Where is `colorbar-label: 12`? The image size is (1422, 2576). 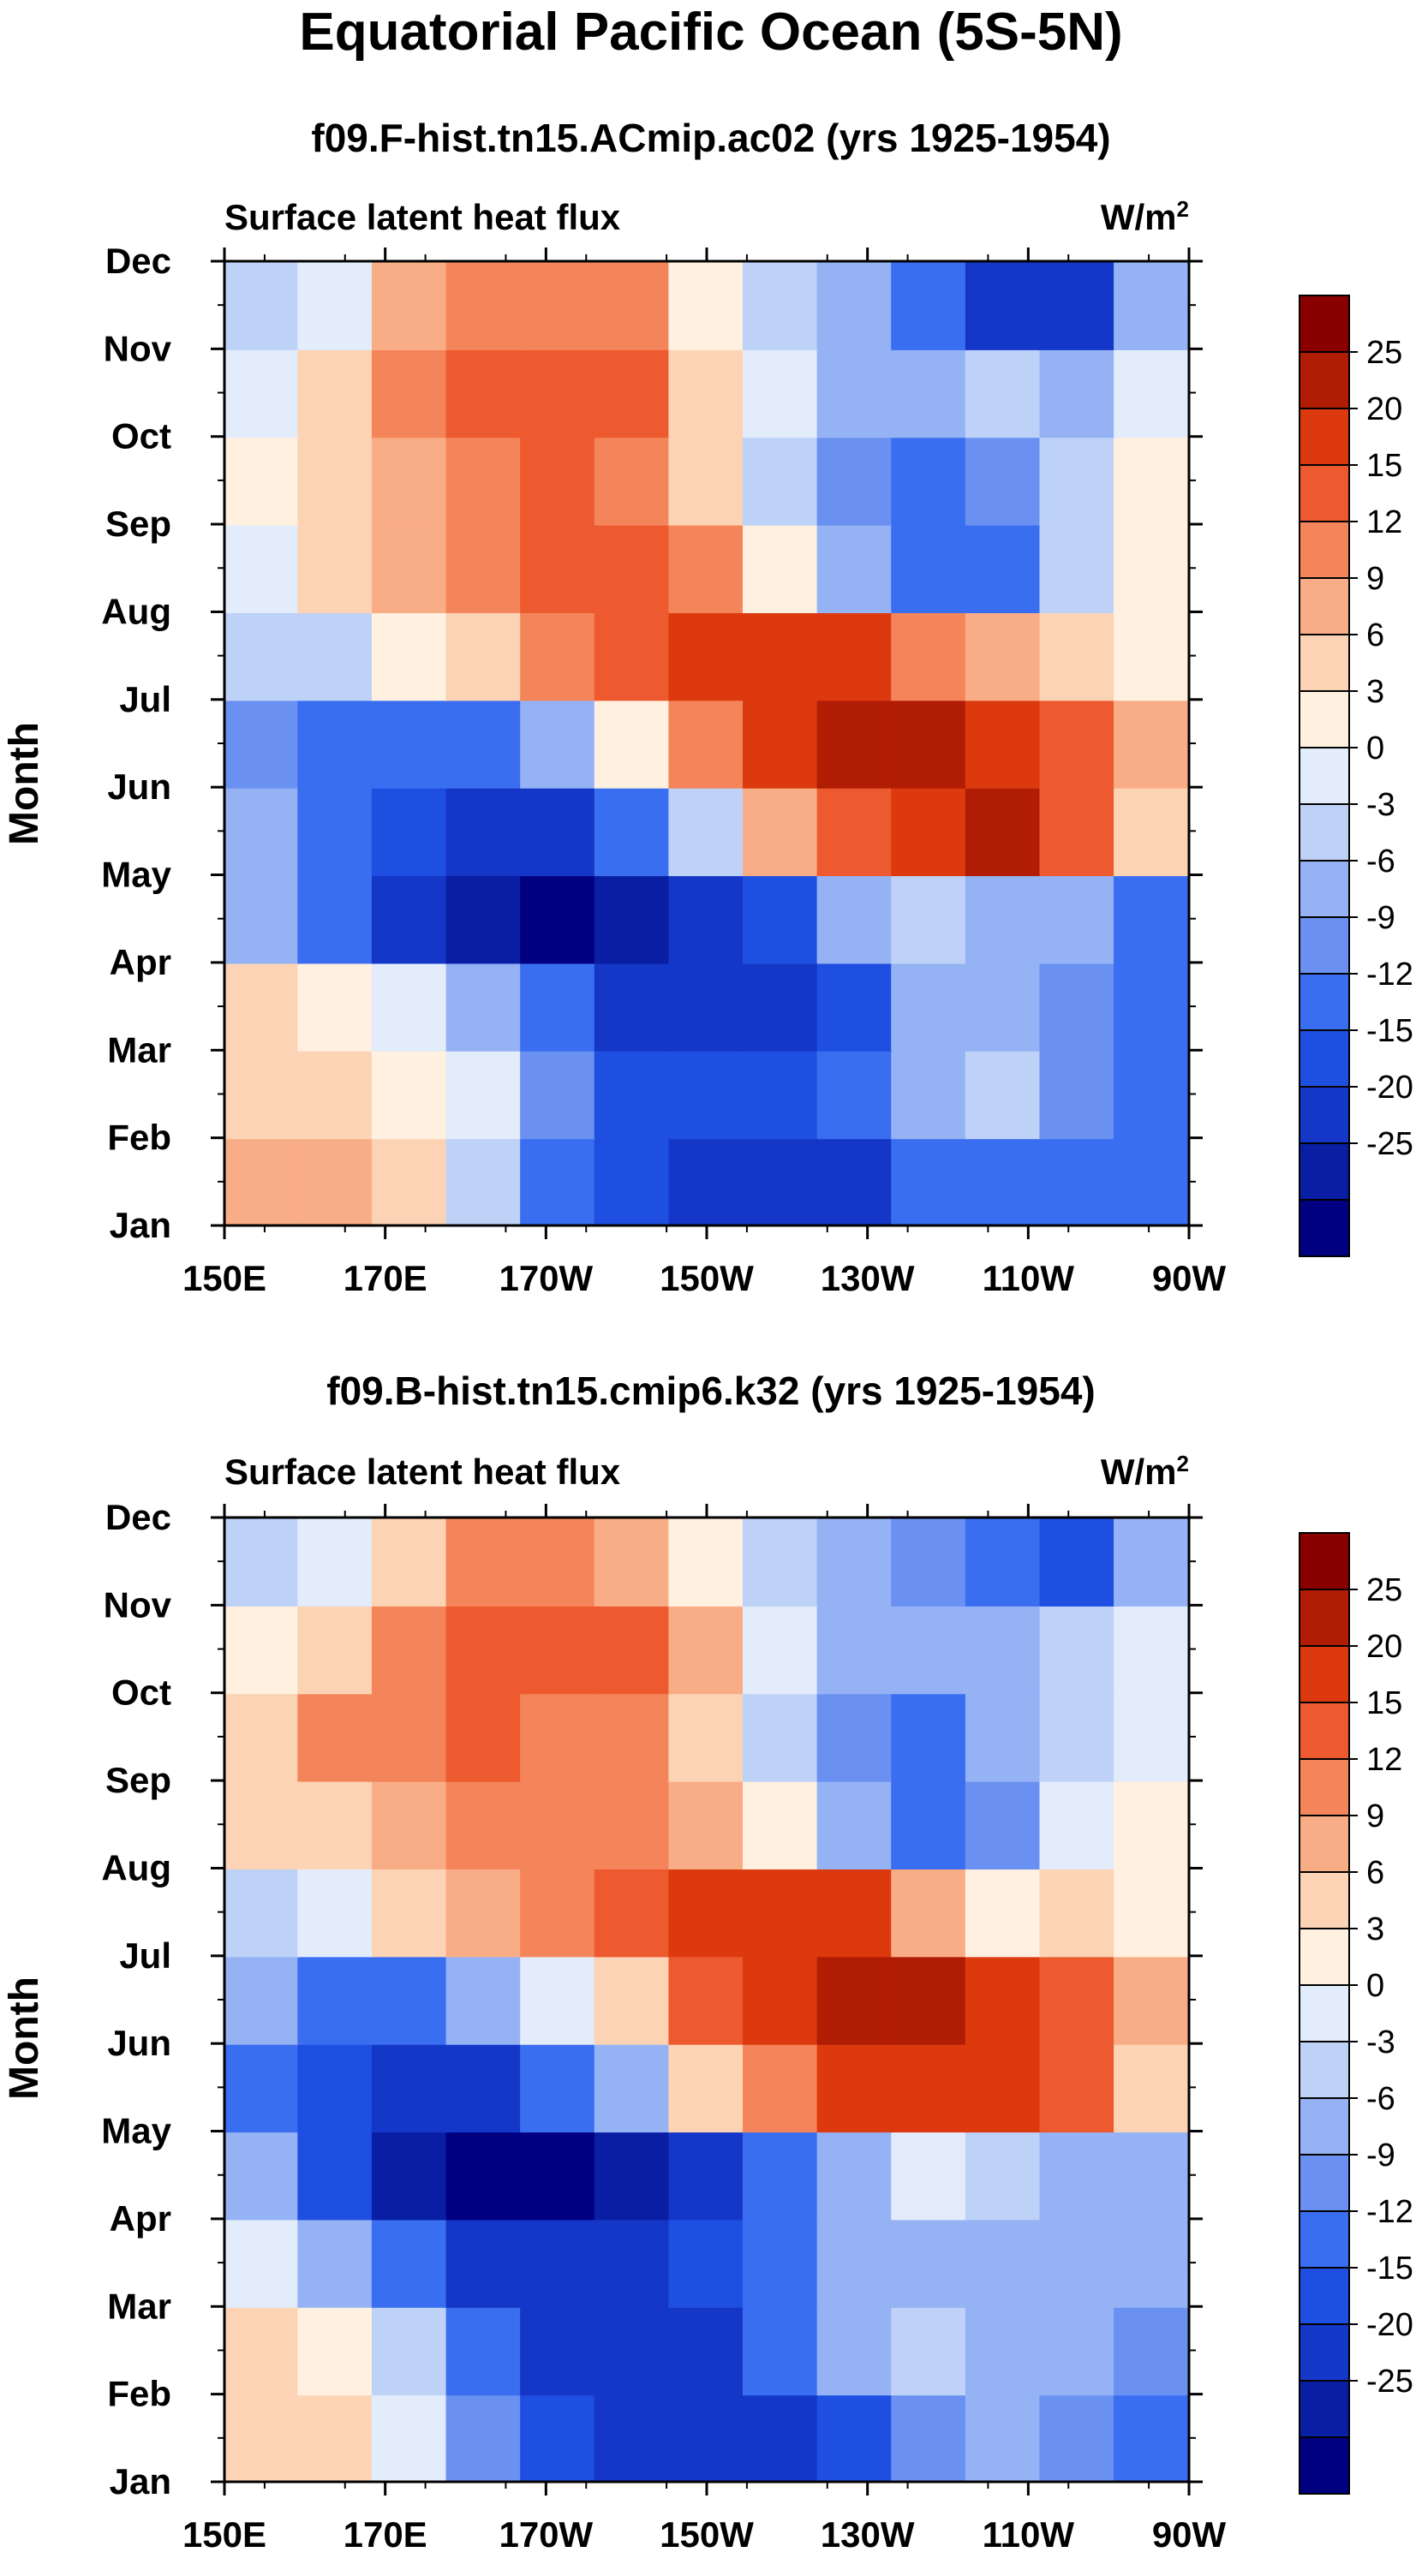 colorbar-label: 12 is located at coordinates (1384, 522).